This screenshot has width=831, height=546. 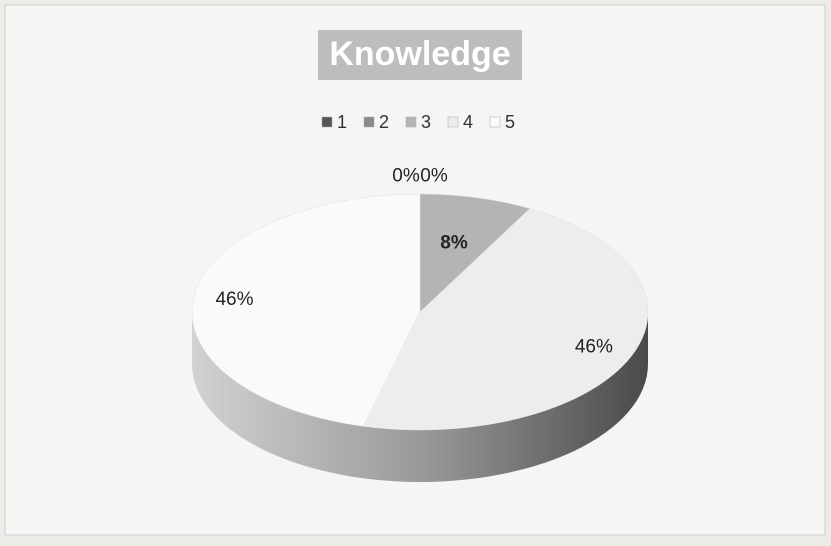 What do you see at coordinates (454, 242) in the screenshot?
I see `data-label: 8%` at bounding box center [454, 242].